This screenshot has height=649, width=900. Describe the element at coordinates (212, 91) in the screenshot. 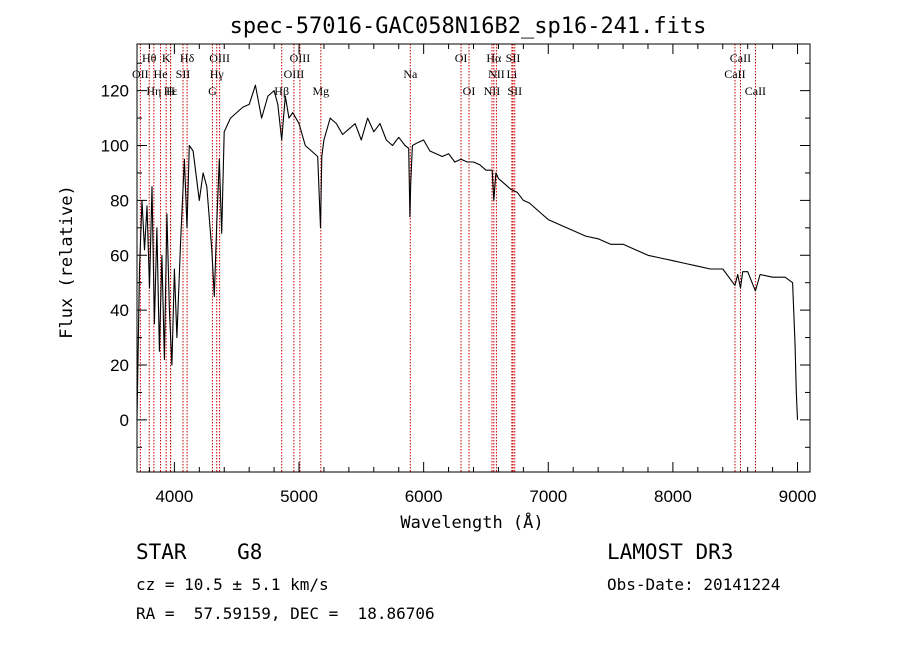

I see `spectral-line-label: G` at that location.